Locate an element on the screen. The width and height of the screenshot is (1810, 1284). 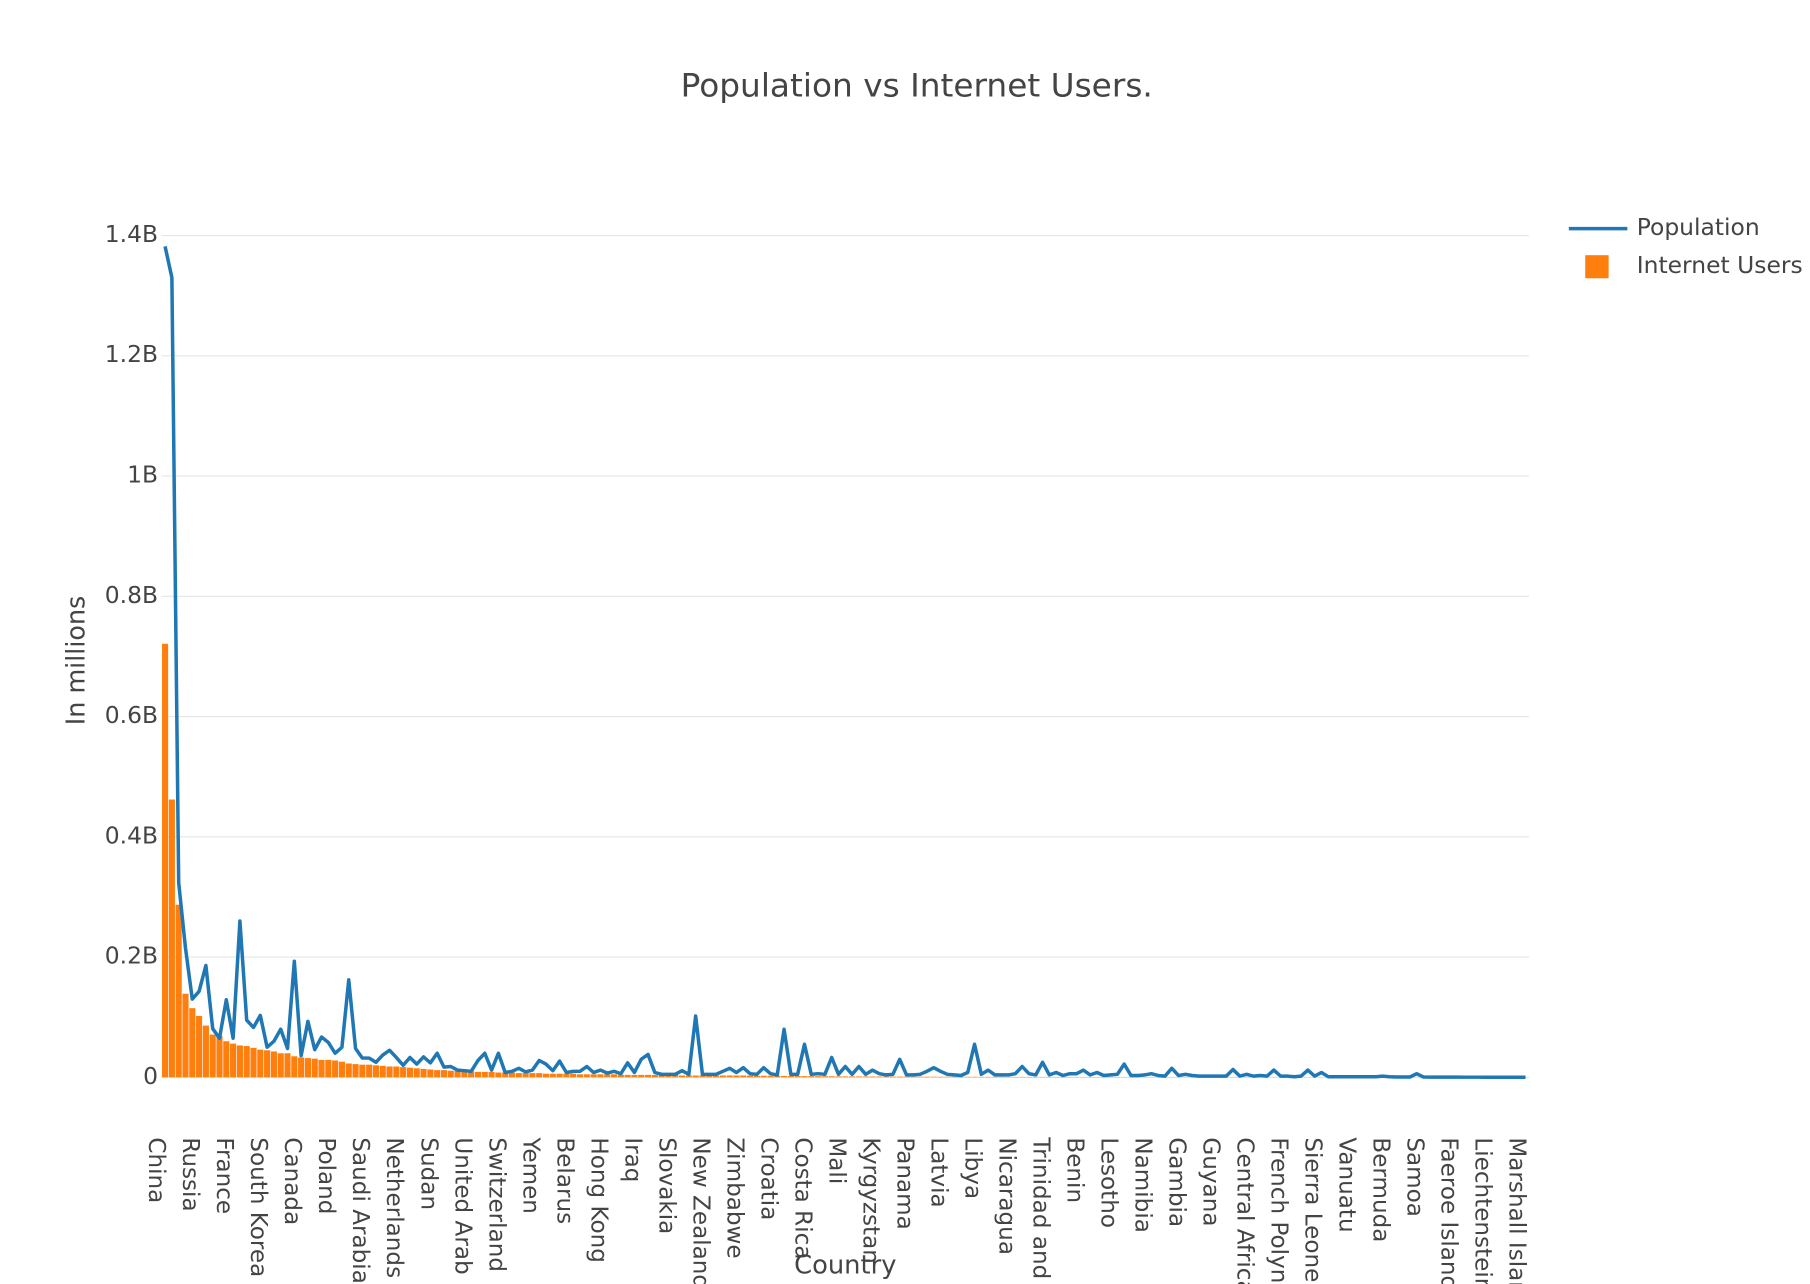
y-tick-label: 1.2B is located at coordinates (131, 354).